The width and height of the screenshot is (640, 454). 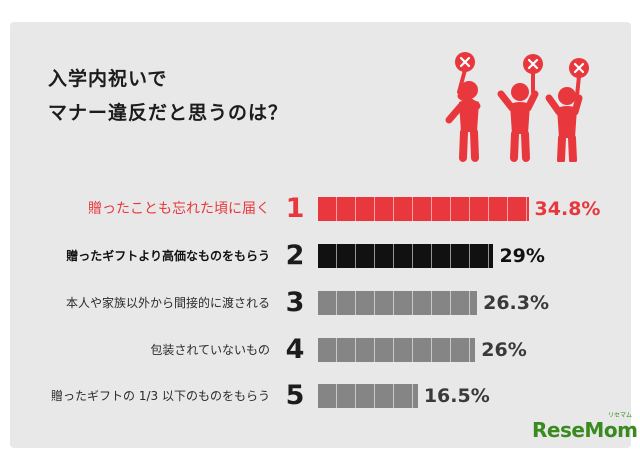 What do you see at coordinates (160, 396) in the screenshot?
I see `category-label: 贈ったギフトの 1/3 以下のものをもらう` at bounding box center [160, 396].